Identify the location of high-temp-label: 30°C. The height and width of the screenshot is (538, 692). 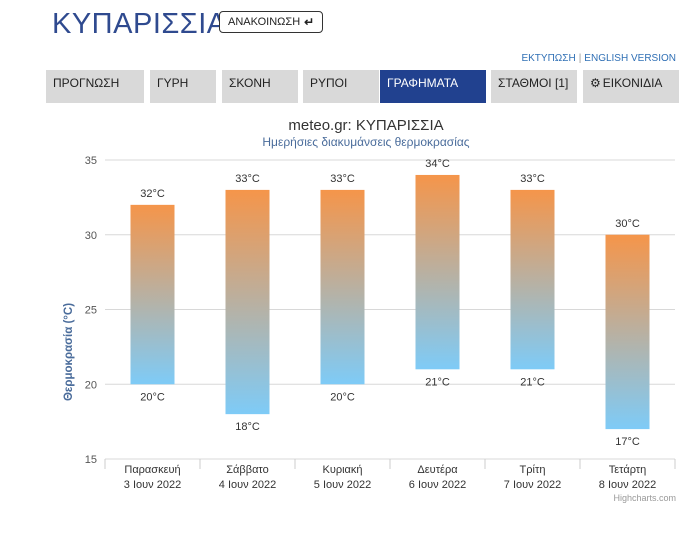
(627, 224).